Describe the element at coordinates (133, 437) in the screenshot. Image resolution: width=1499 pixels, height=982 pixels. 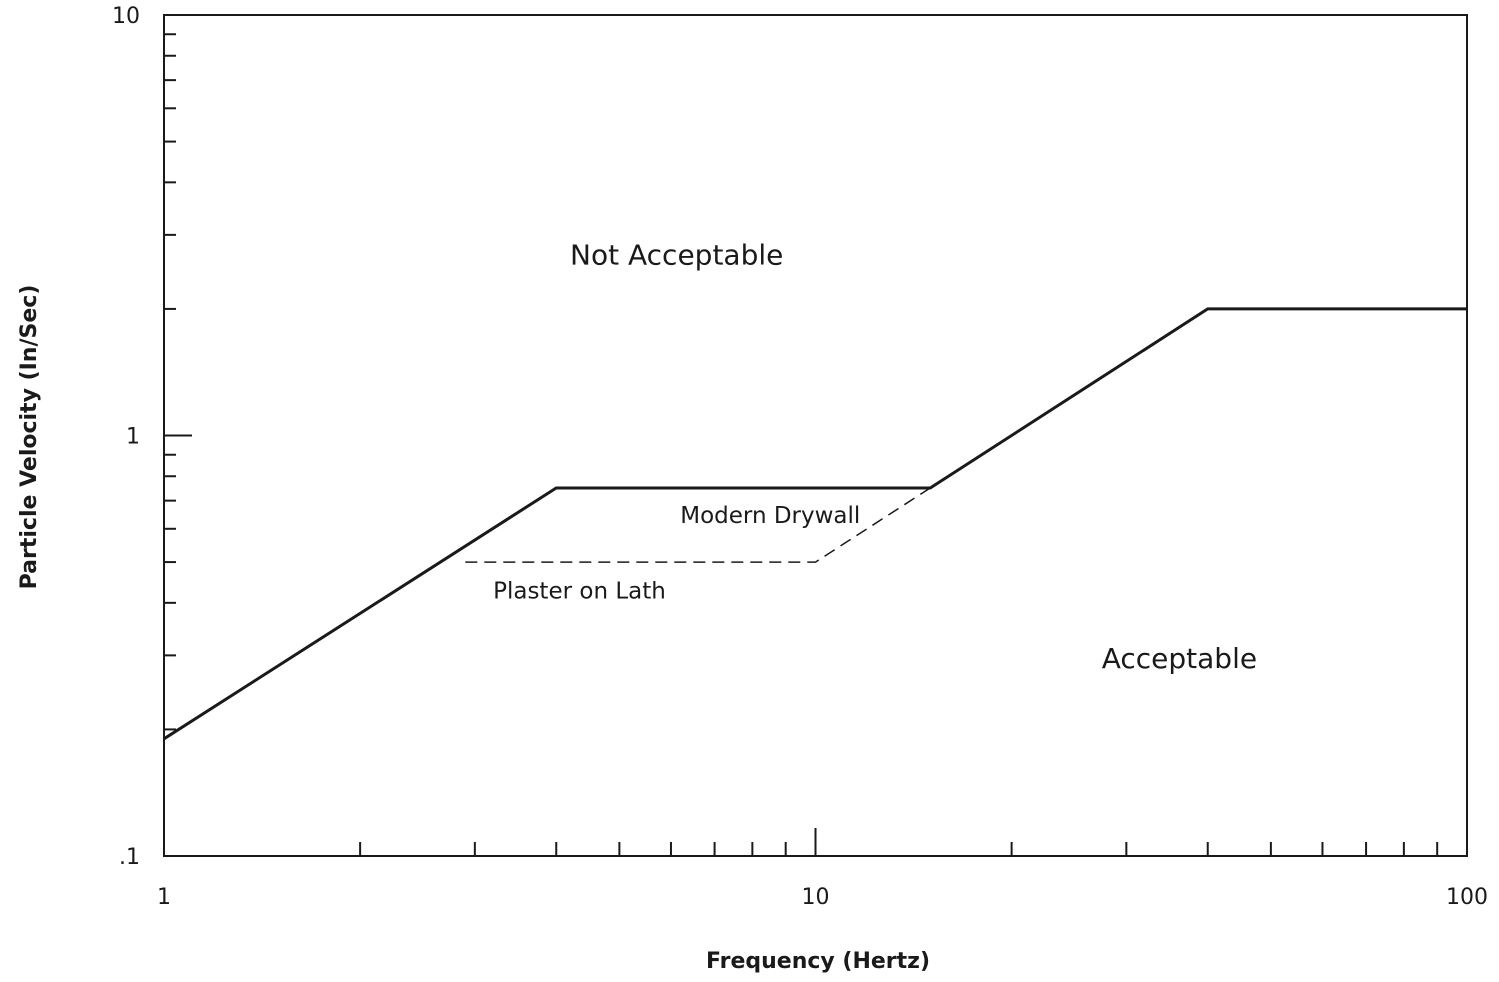
I see `y-tick-label: 1` at that location.